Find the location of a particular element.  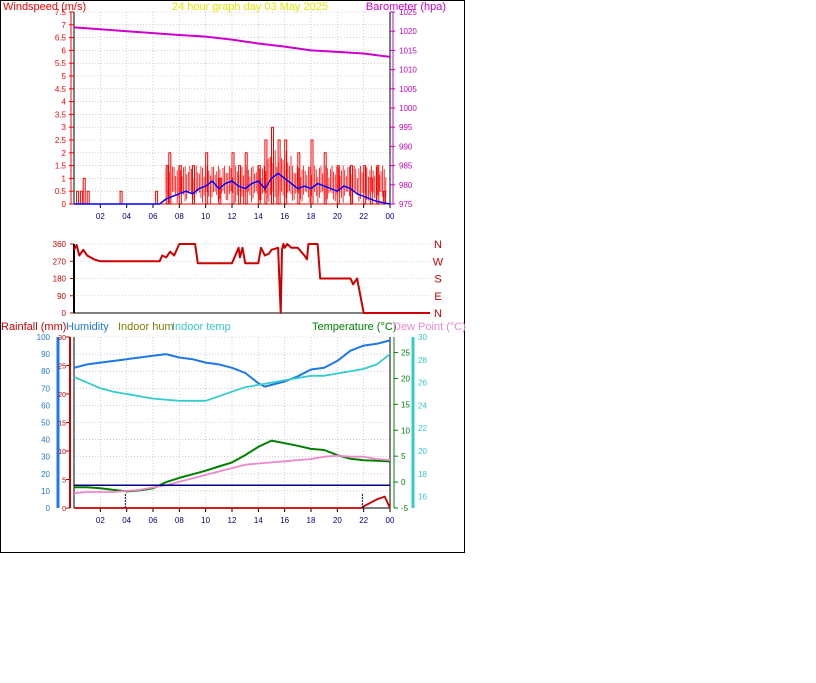

dew-point-tick-label: 26 is located at coordinates (422, 383).